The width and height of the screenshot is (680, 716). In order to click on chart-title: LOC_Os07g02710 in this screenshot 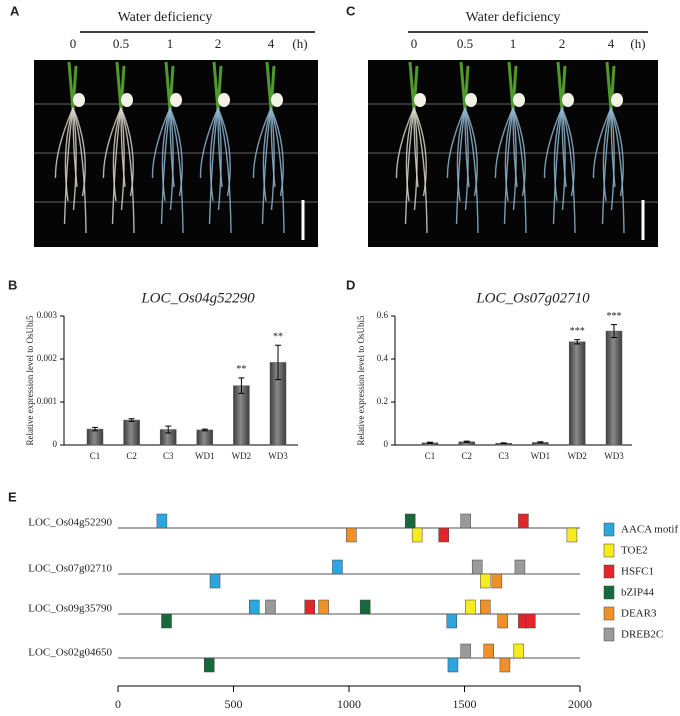, I will do `click(532, 298)`.